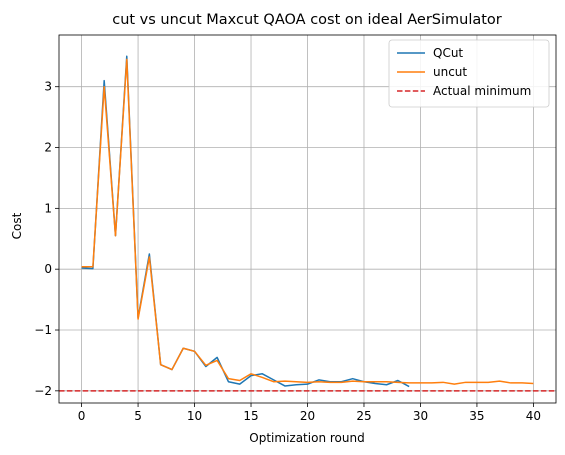  What do you see at coordinates (138, 416) in the screenshot?
I see `x-tick-label: 5` at bounding box center [138, 416].